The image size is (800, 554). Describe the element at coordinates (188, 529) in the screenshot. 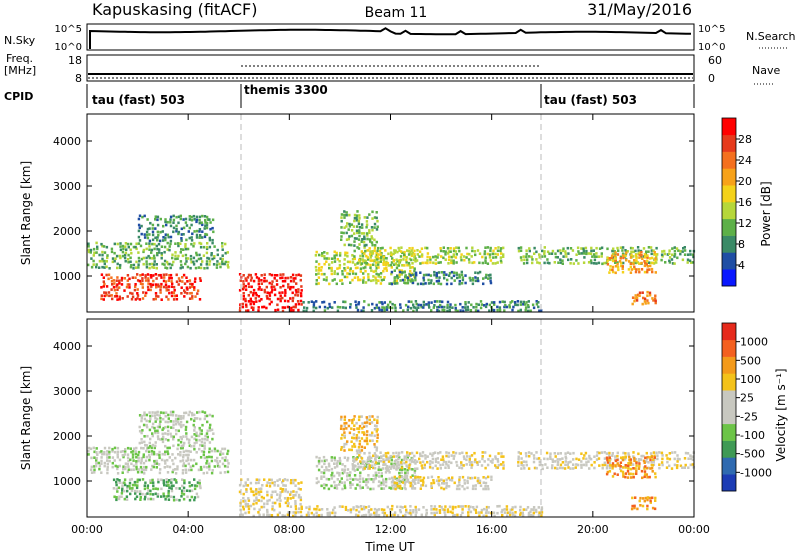

I see `x-tick-label: 04:00` at that location.